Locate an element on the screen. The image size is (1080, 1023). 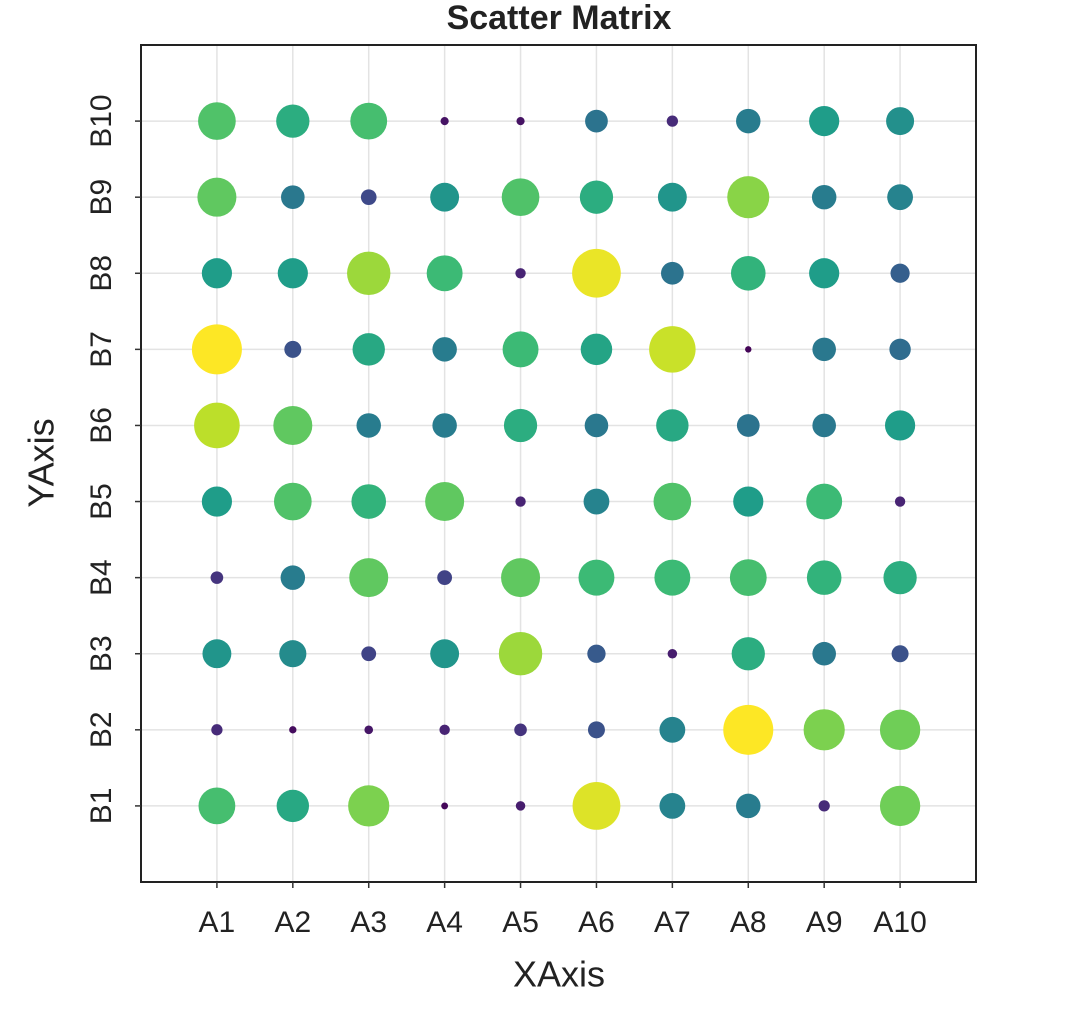
x-tick-label: A9 is located at coordinates (824, 922).